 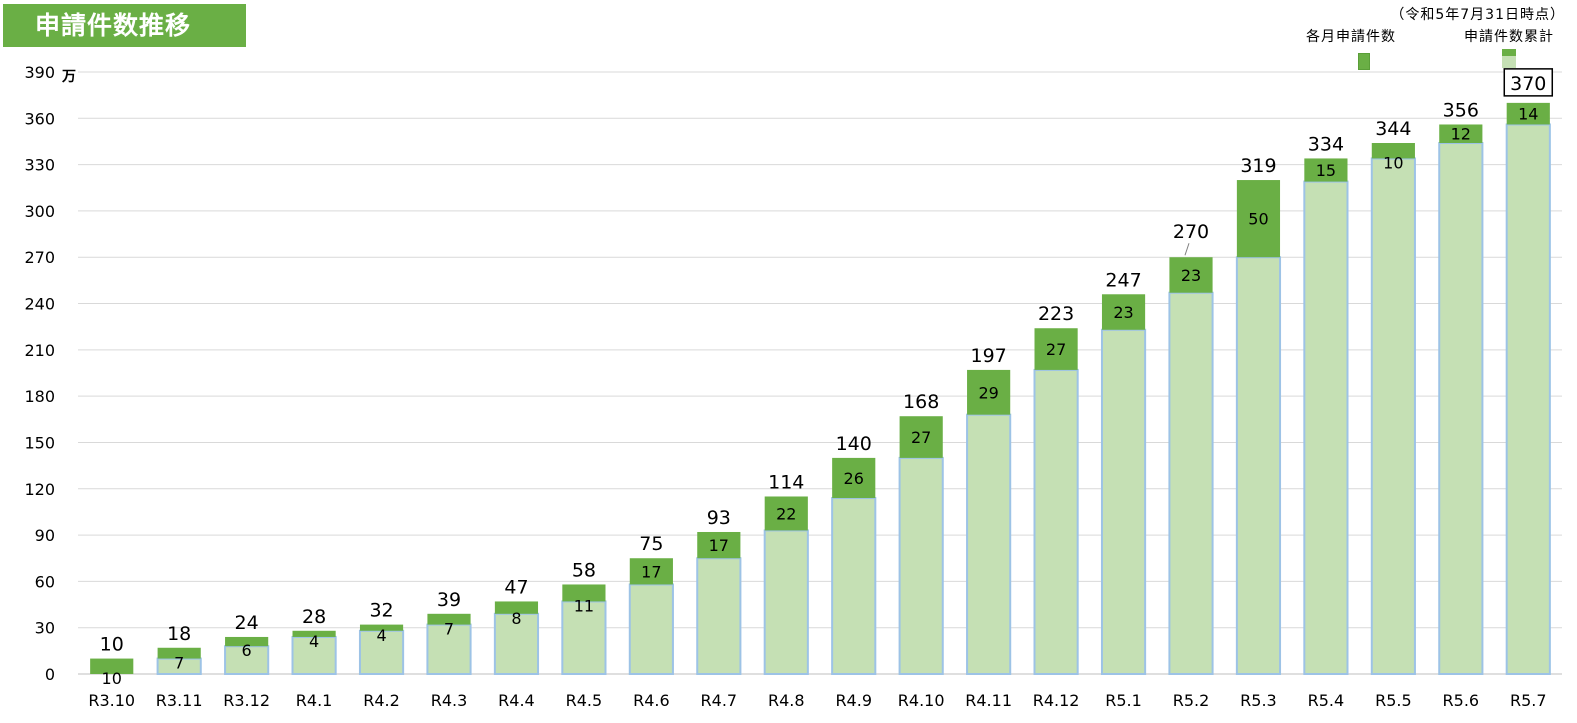 What do you see at coordinates (246, 700) in the screenshot?
I see `x-tick-label: R3.12` at bounding box center [246, 700].